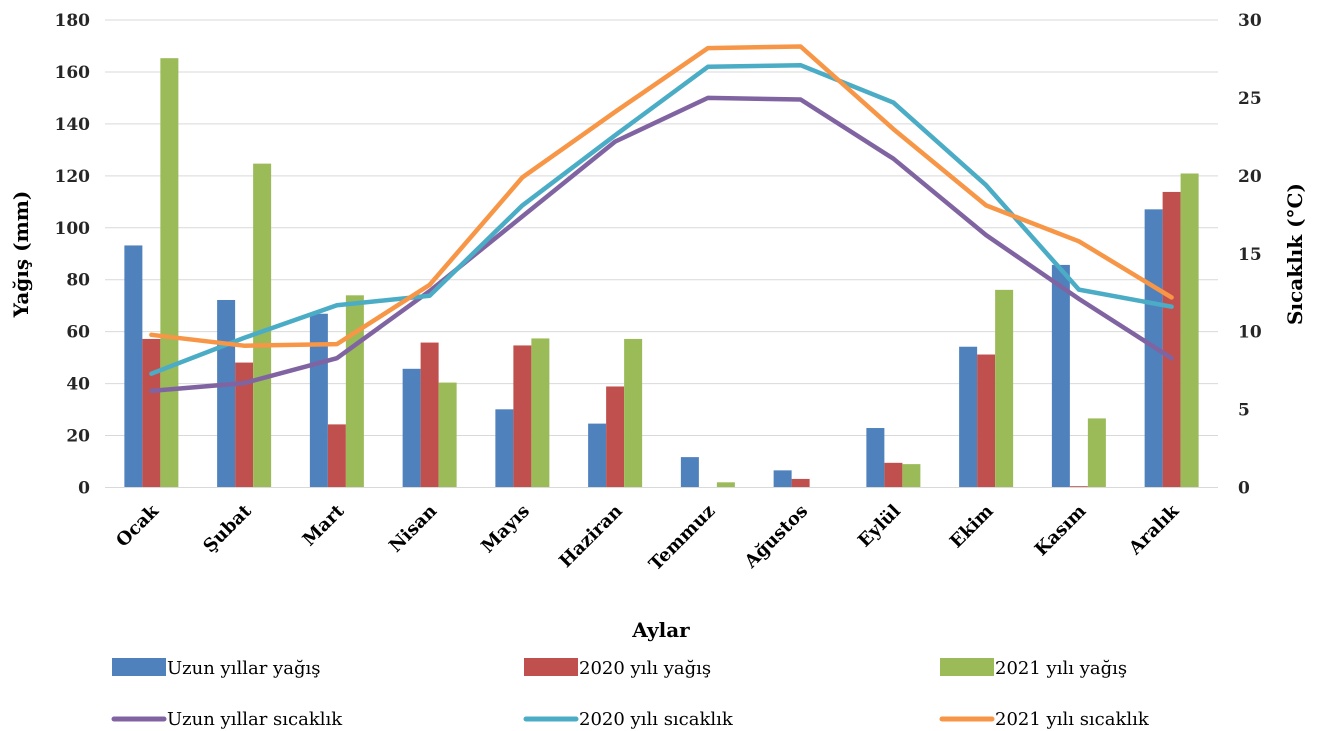 Image resolution: width=1317 pixels, height=731 pixels. I want to click on right-axis-ticks: 0 5 10 15 20 25 30, so click(1250, 255).